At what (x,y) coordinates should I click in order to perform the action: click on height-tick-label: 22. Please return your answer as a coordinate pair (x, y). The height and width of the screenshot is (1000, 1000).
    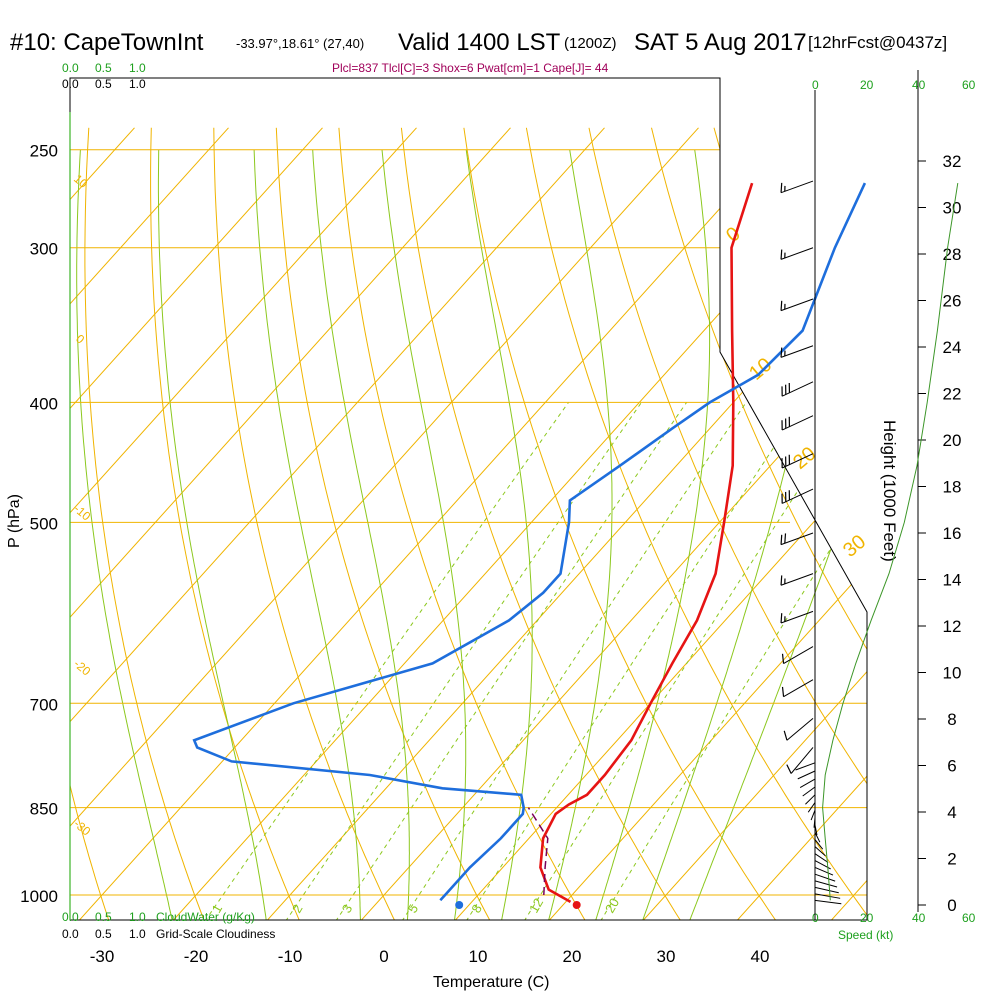
    Looking at the image, I should click on (952, 394).